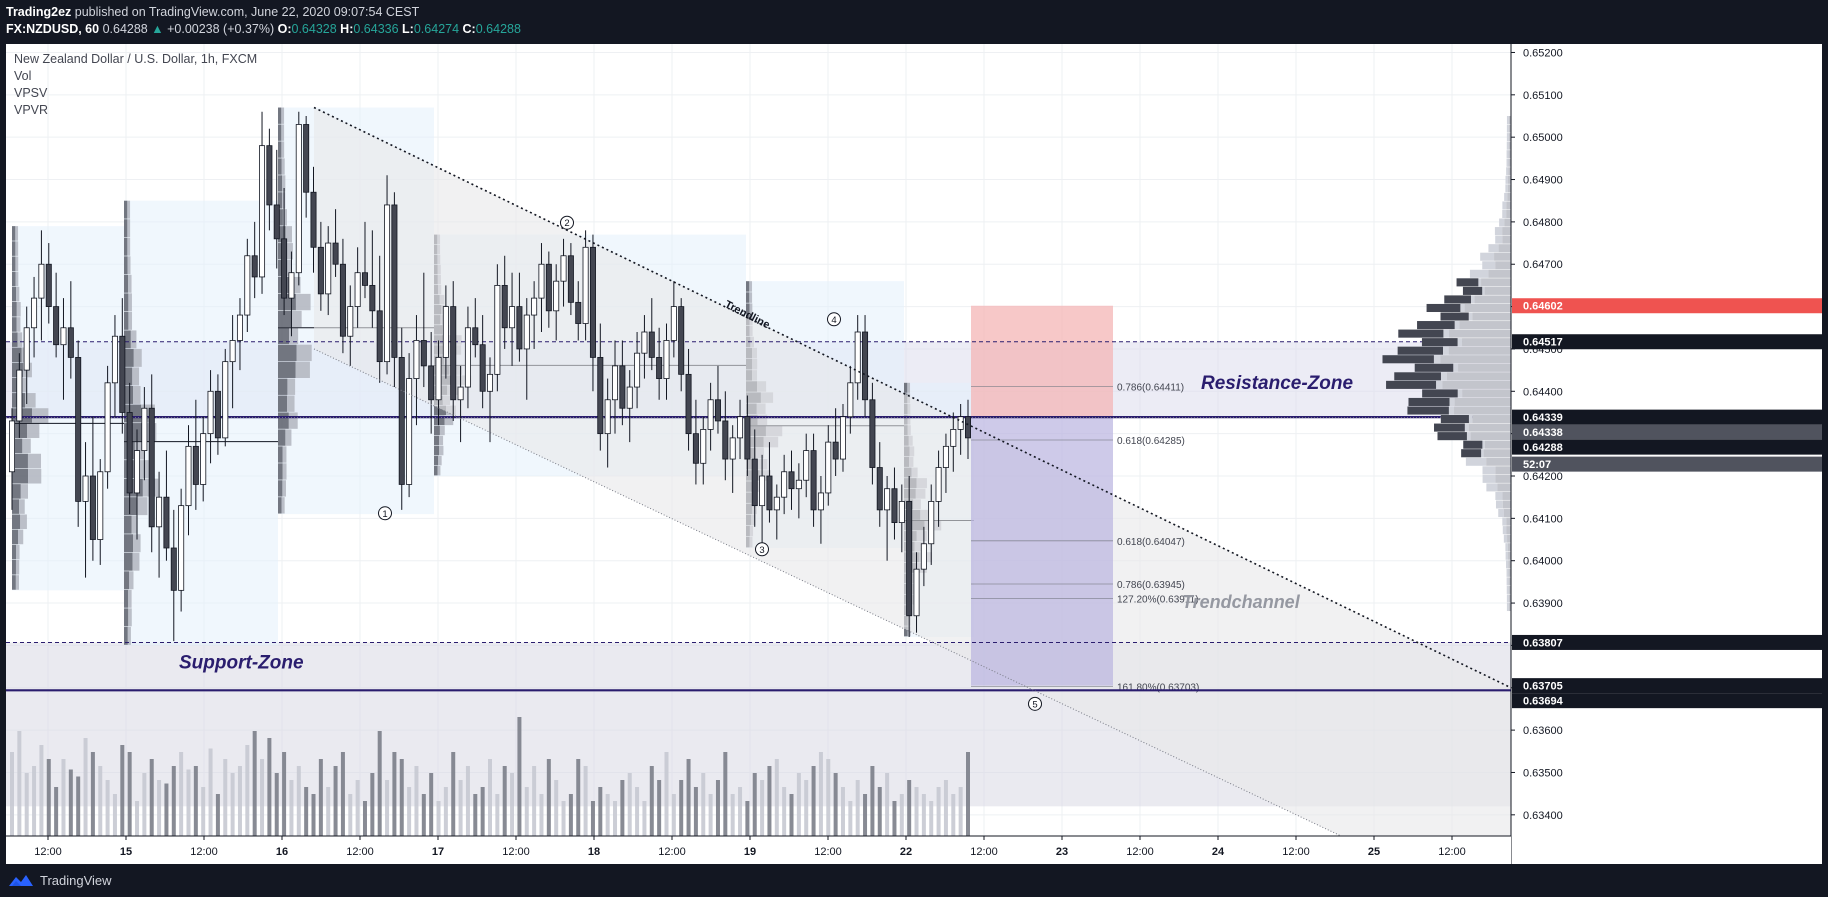 The height and width of the screenshot is (897, 1828). I want to click on wave-number: 4, so click(833, 320).